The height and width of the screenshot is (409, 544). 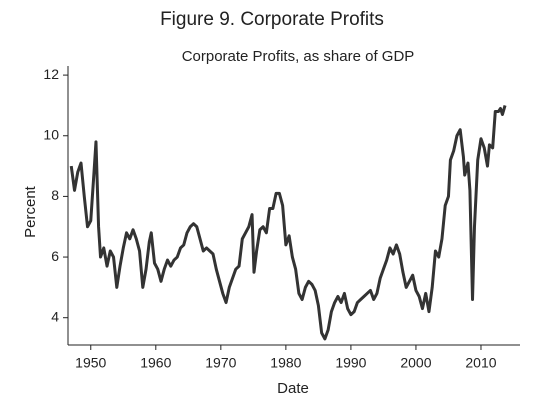 I want to click on chart-title: Figure 9. Corporate Profits, so click(x=272, y=19).